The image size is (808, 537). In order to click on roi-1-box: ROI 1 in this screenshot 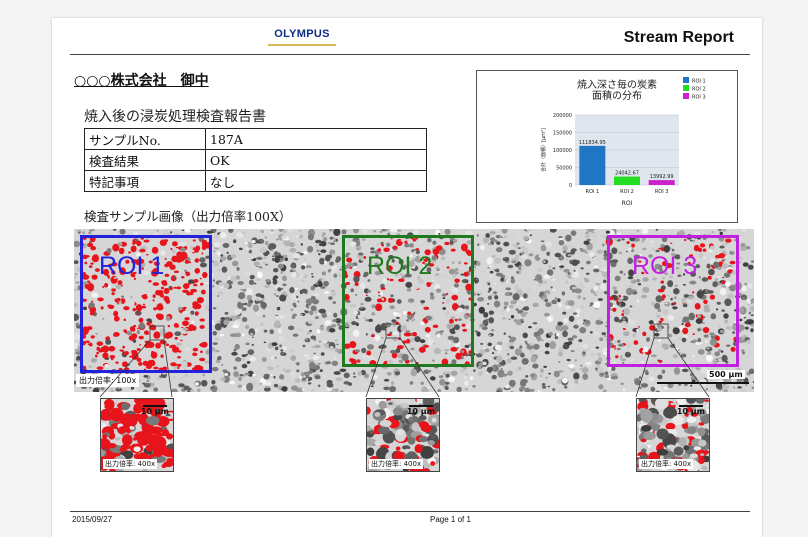, I will do `click(146, 304)`.